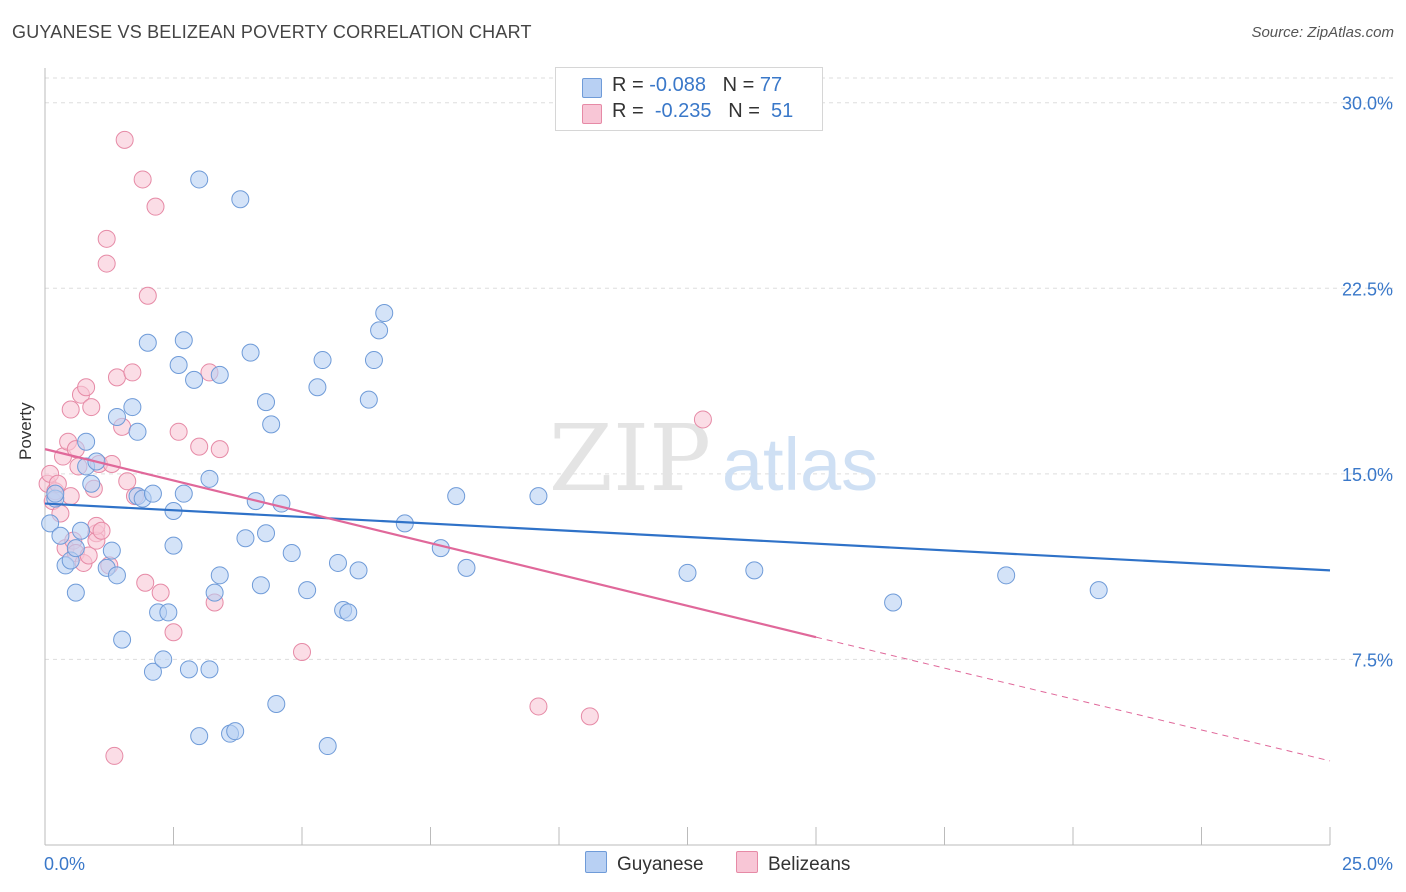 The image size is (1406, 892). Describe the element at coordinates (660, 864) in the screenshot. I see `bottom-guyanese-label: Guyanese` at that location.